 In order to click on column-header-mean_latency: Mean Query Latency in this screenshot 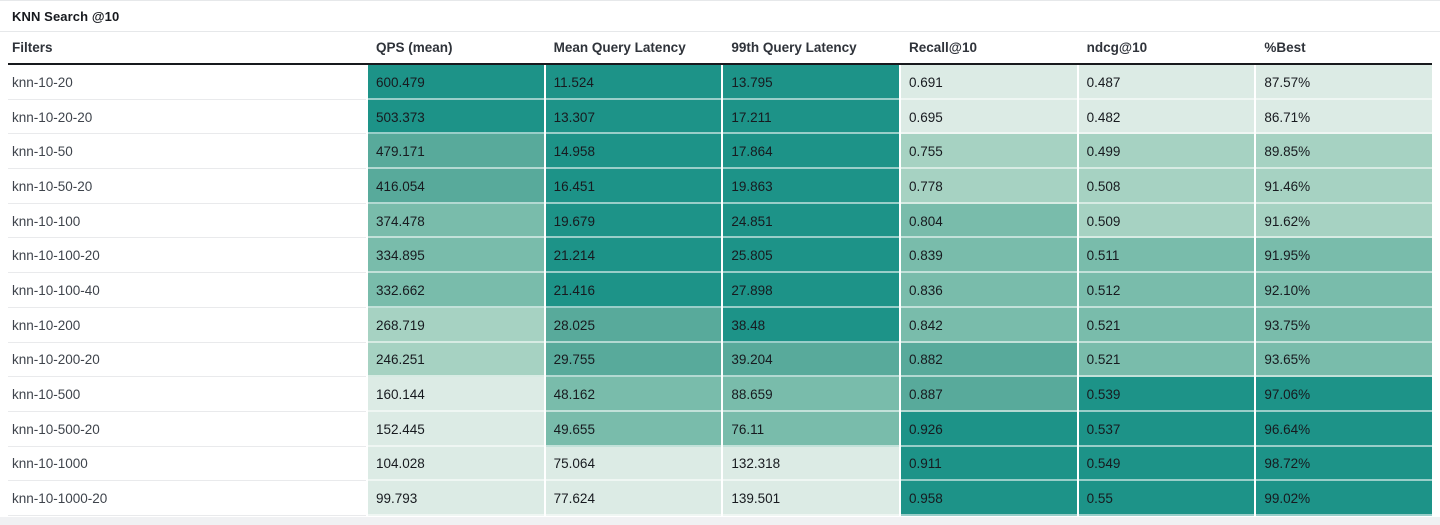, I will do `click(619, 47)`.